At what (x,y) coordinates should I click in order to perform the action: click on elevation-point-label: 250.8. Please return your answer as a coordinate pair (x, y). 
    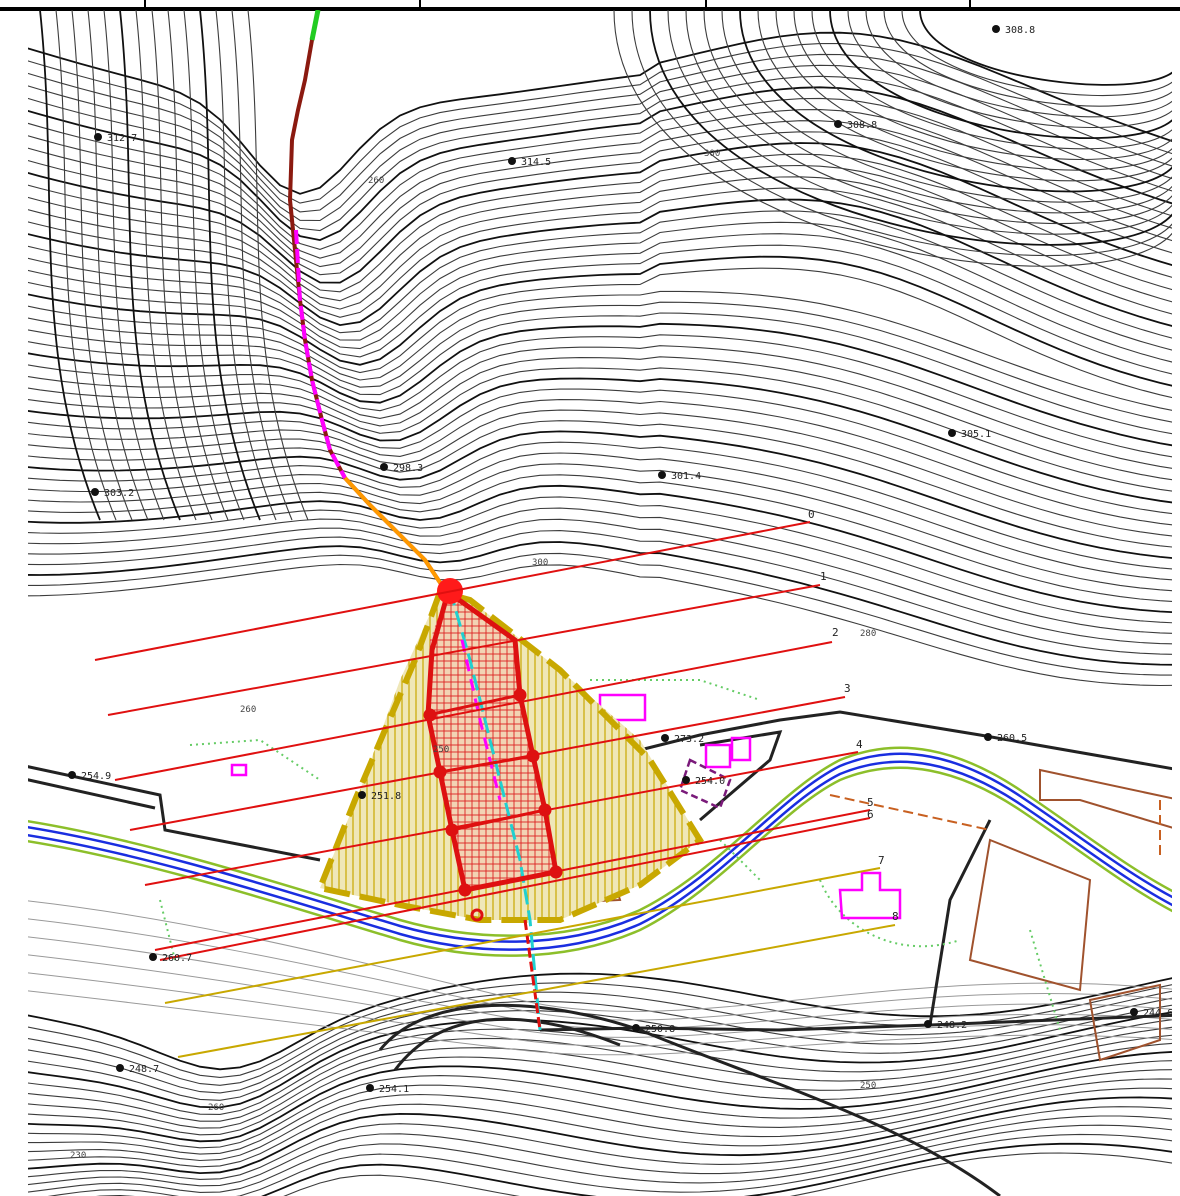
    Looking at the image, I should click on (660, 1029).